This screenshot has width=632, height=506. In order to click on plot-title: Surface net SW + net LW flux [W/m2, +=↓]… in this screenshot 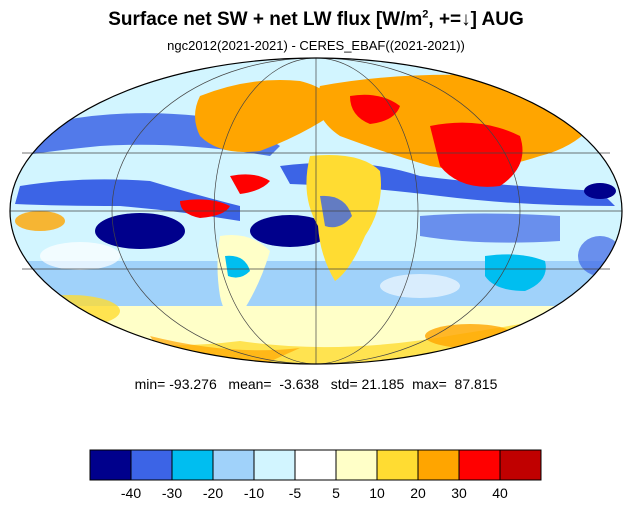, I will do `click(316, 20)`.